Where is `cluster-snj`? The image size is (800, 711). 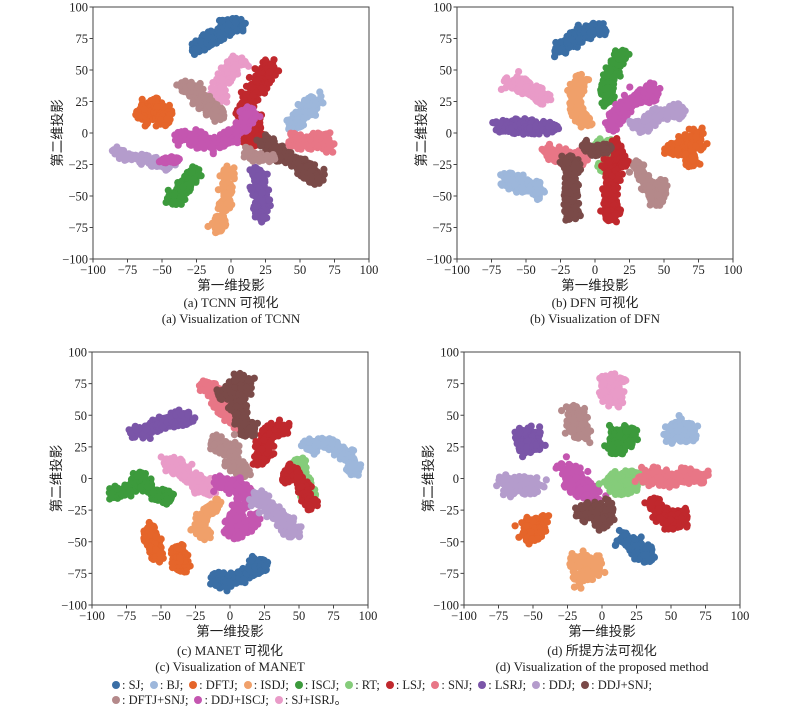
cluster-snj is located at coordinates (311, 142).